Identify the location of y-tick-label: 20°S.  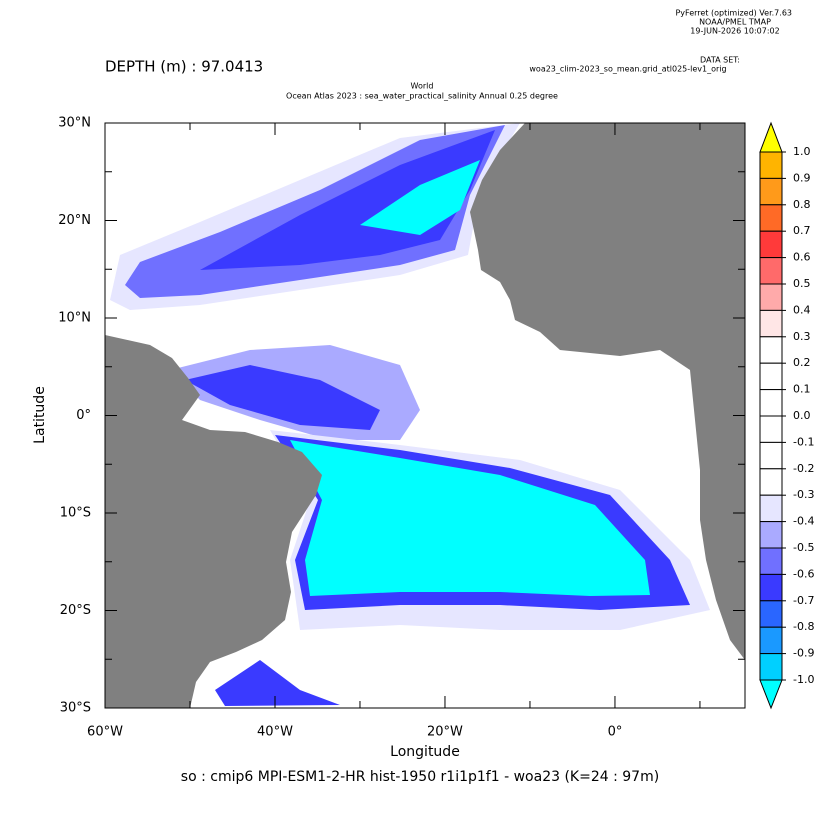
(75, 610).